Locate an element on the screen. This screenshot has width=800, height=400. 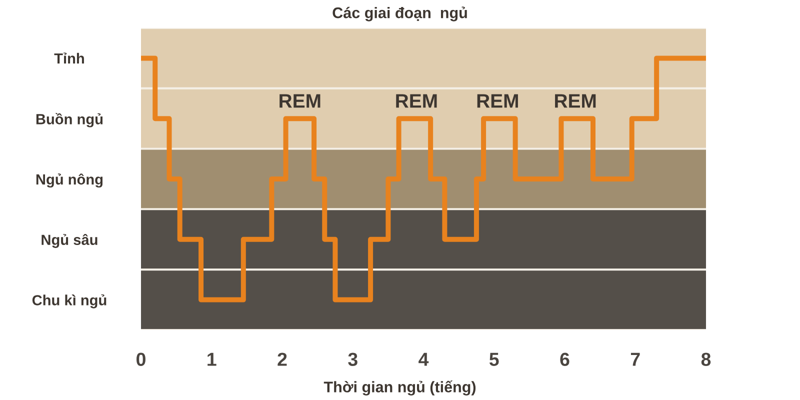
x-tick-label: 6 is located at coordinates (565, 359).